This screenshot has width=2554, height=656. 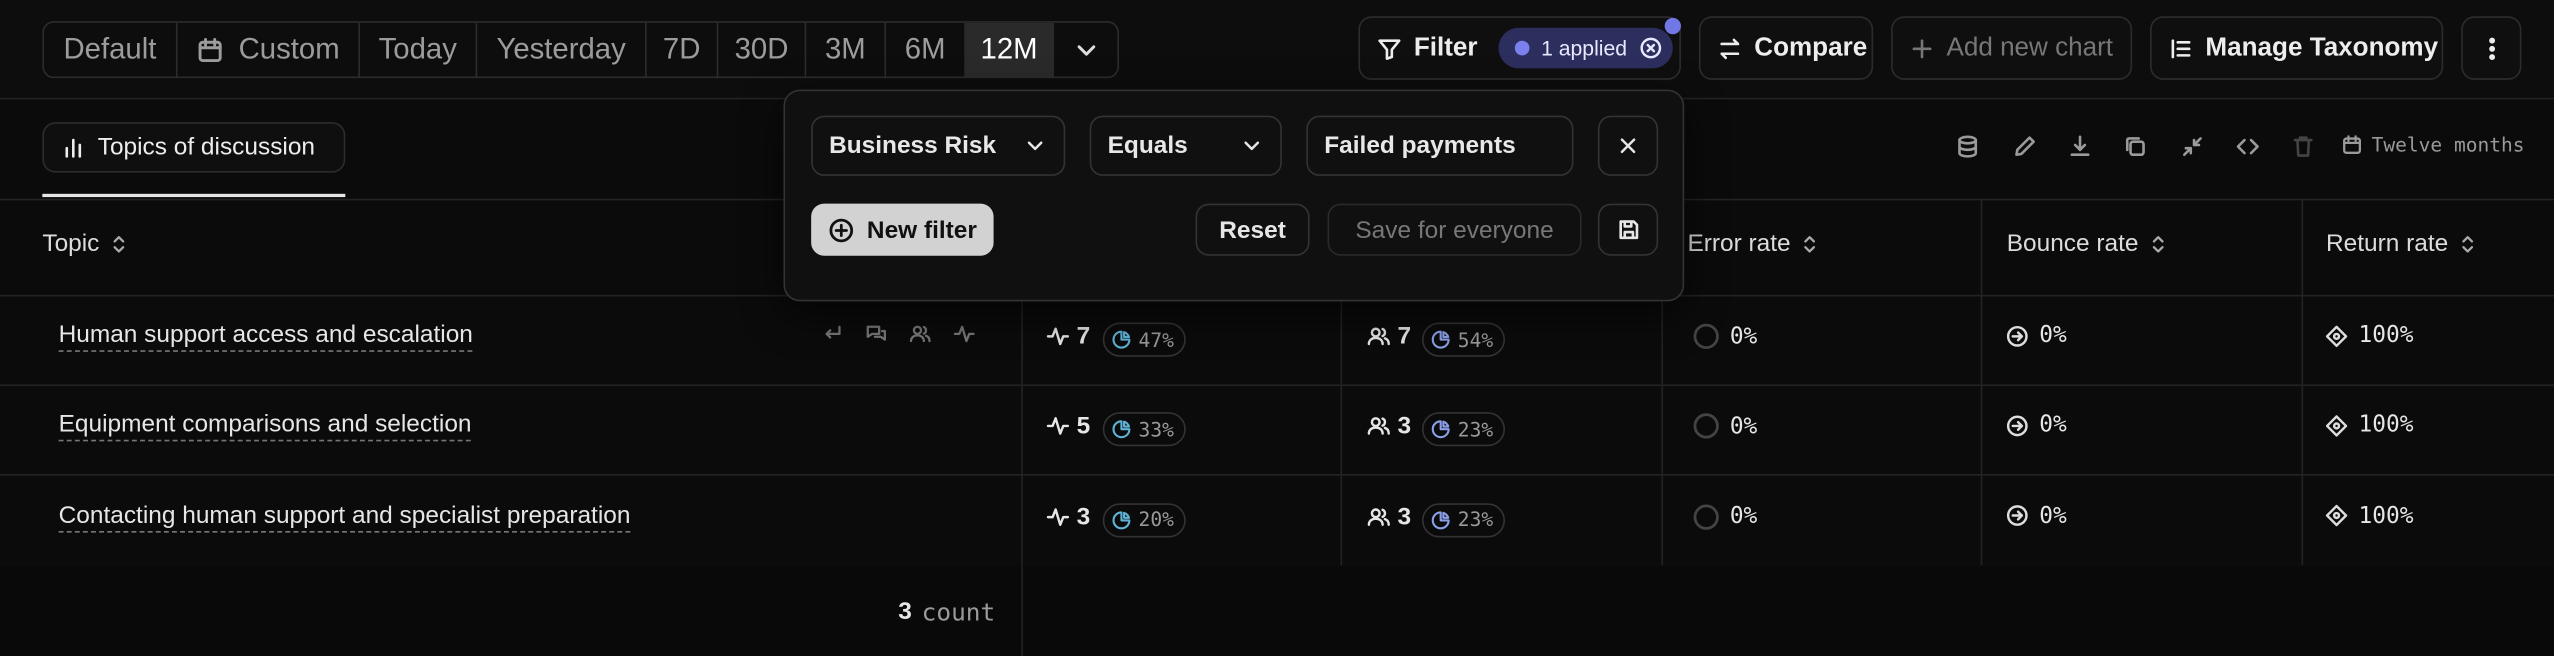 I want to click on filter-button: Filter 1 applied, so click(x=1519, y=48).